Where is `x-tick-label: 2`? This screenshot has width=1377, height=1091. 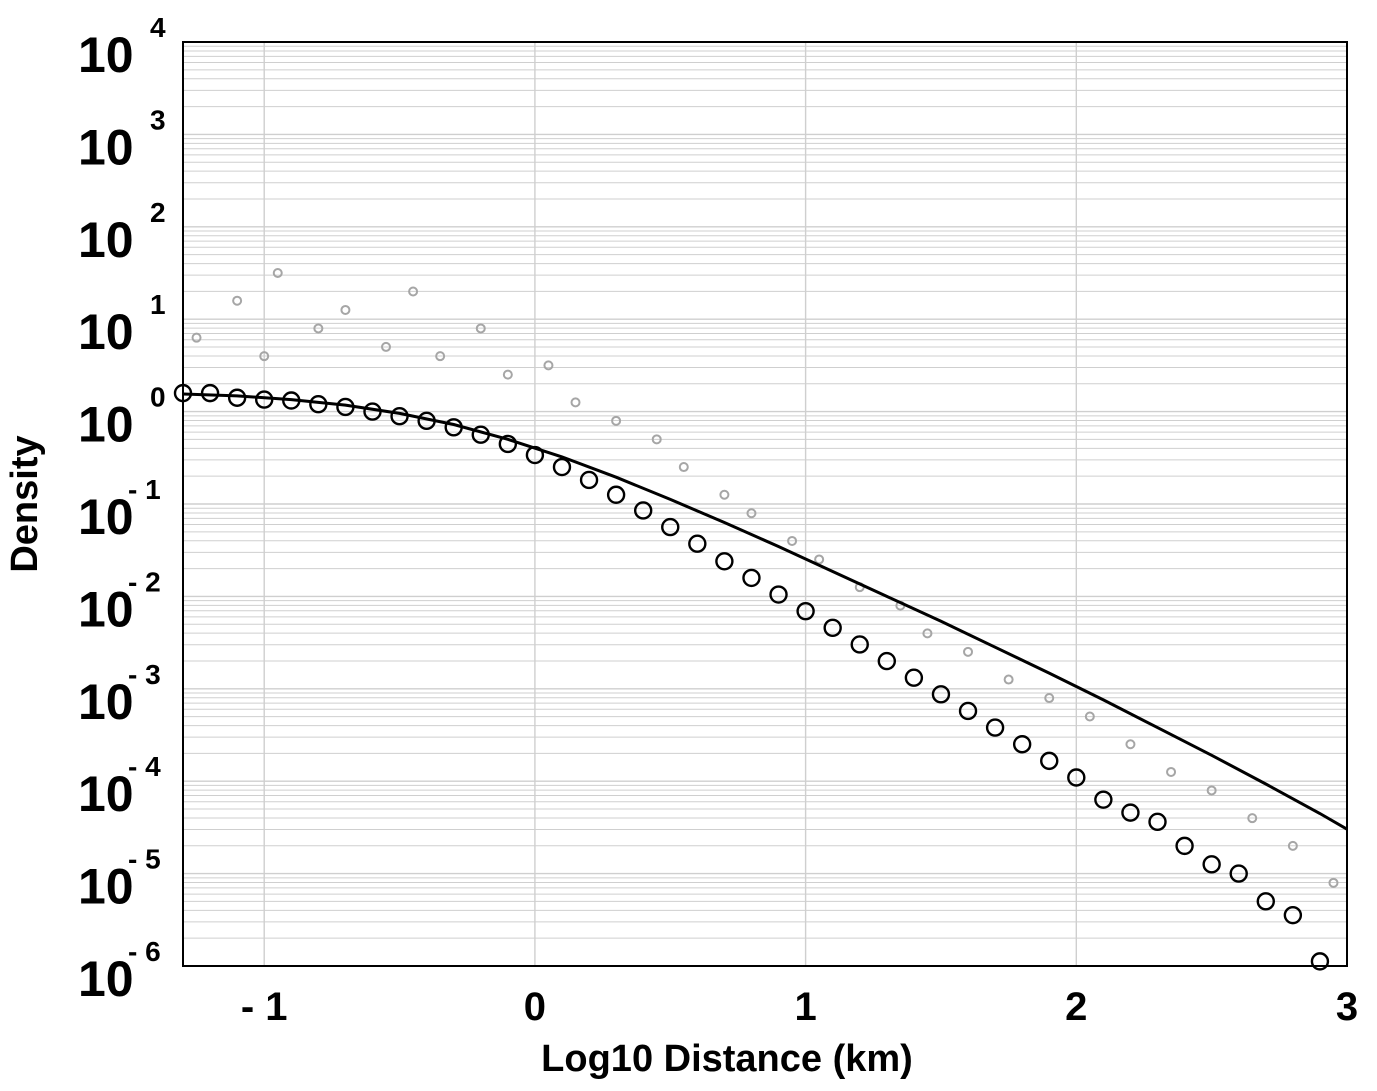 x-tick-label: 2 is located at coordinates (1076, 1007).